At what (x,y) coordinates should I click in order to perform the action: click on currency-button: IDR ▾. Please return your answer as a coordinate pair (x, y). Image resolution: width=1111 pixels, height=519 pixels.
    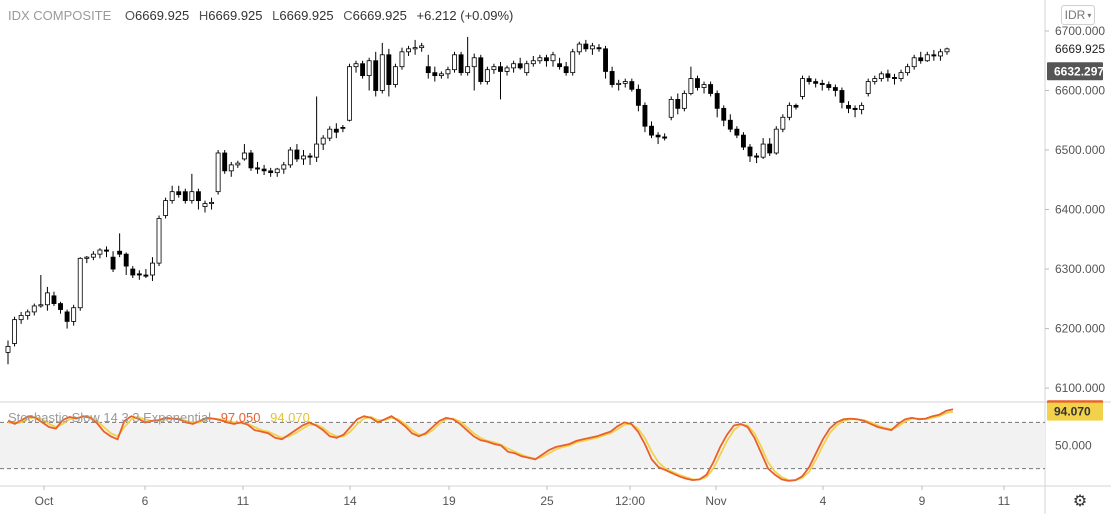
    Looking at the image, I should click on (1078, 15).